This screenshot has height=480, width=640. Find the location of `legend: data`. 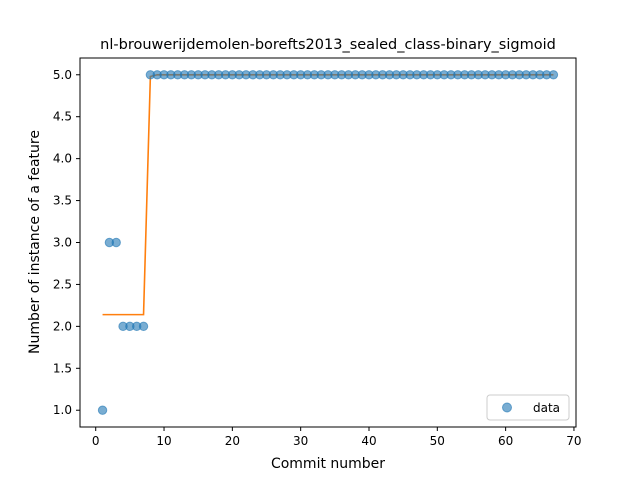

legend: data is located at coordinates (528, 407).